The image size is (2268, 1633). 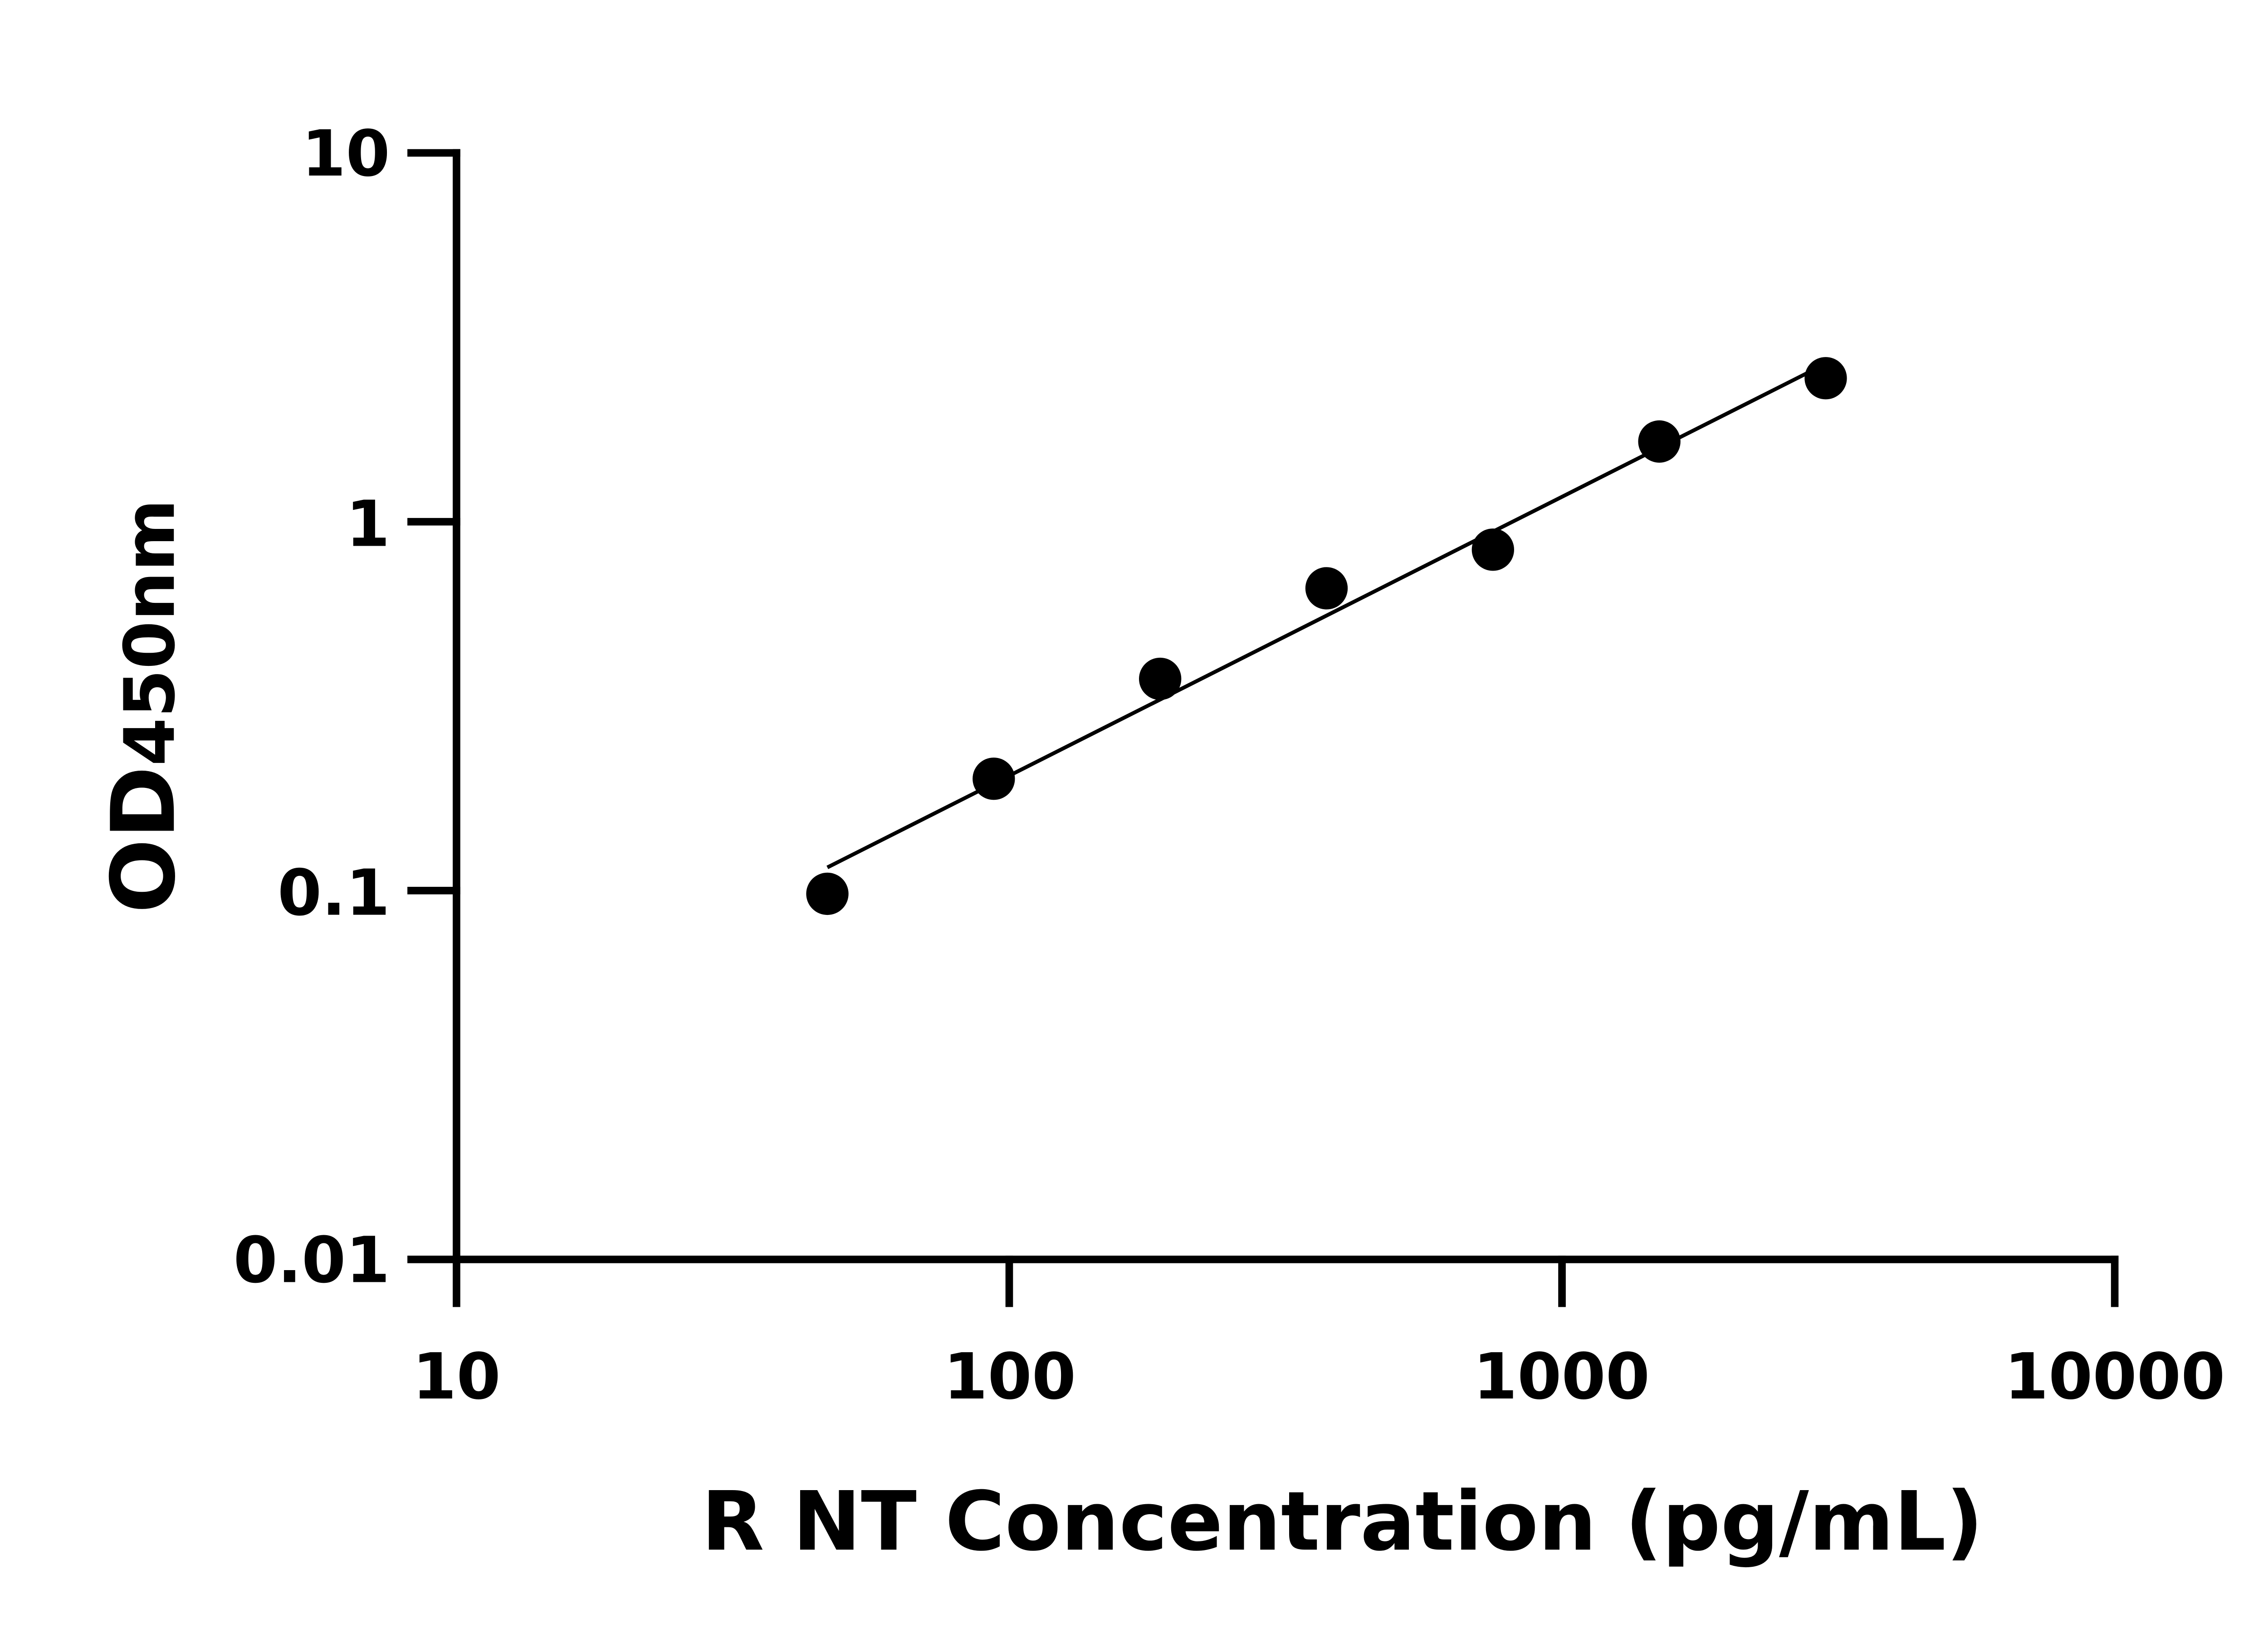 What do you see at coordinates (150, 632) in the screenshot?
I see `y-axis-title-sub: 450nm` at bounding box center [150, 632].